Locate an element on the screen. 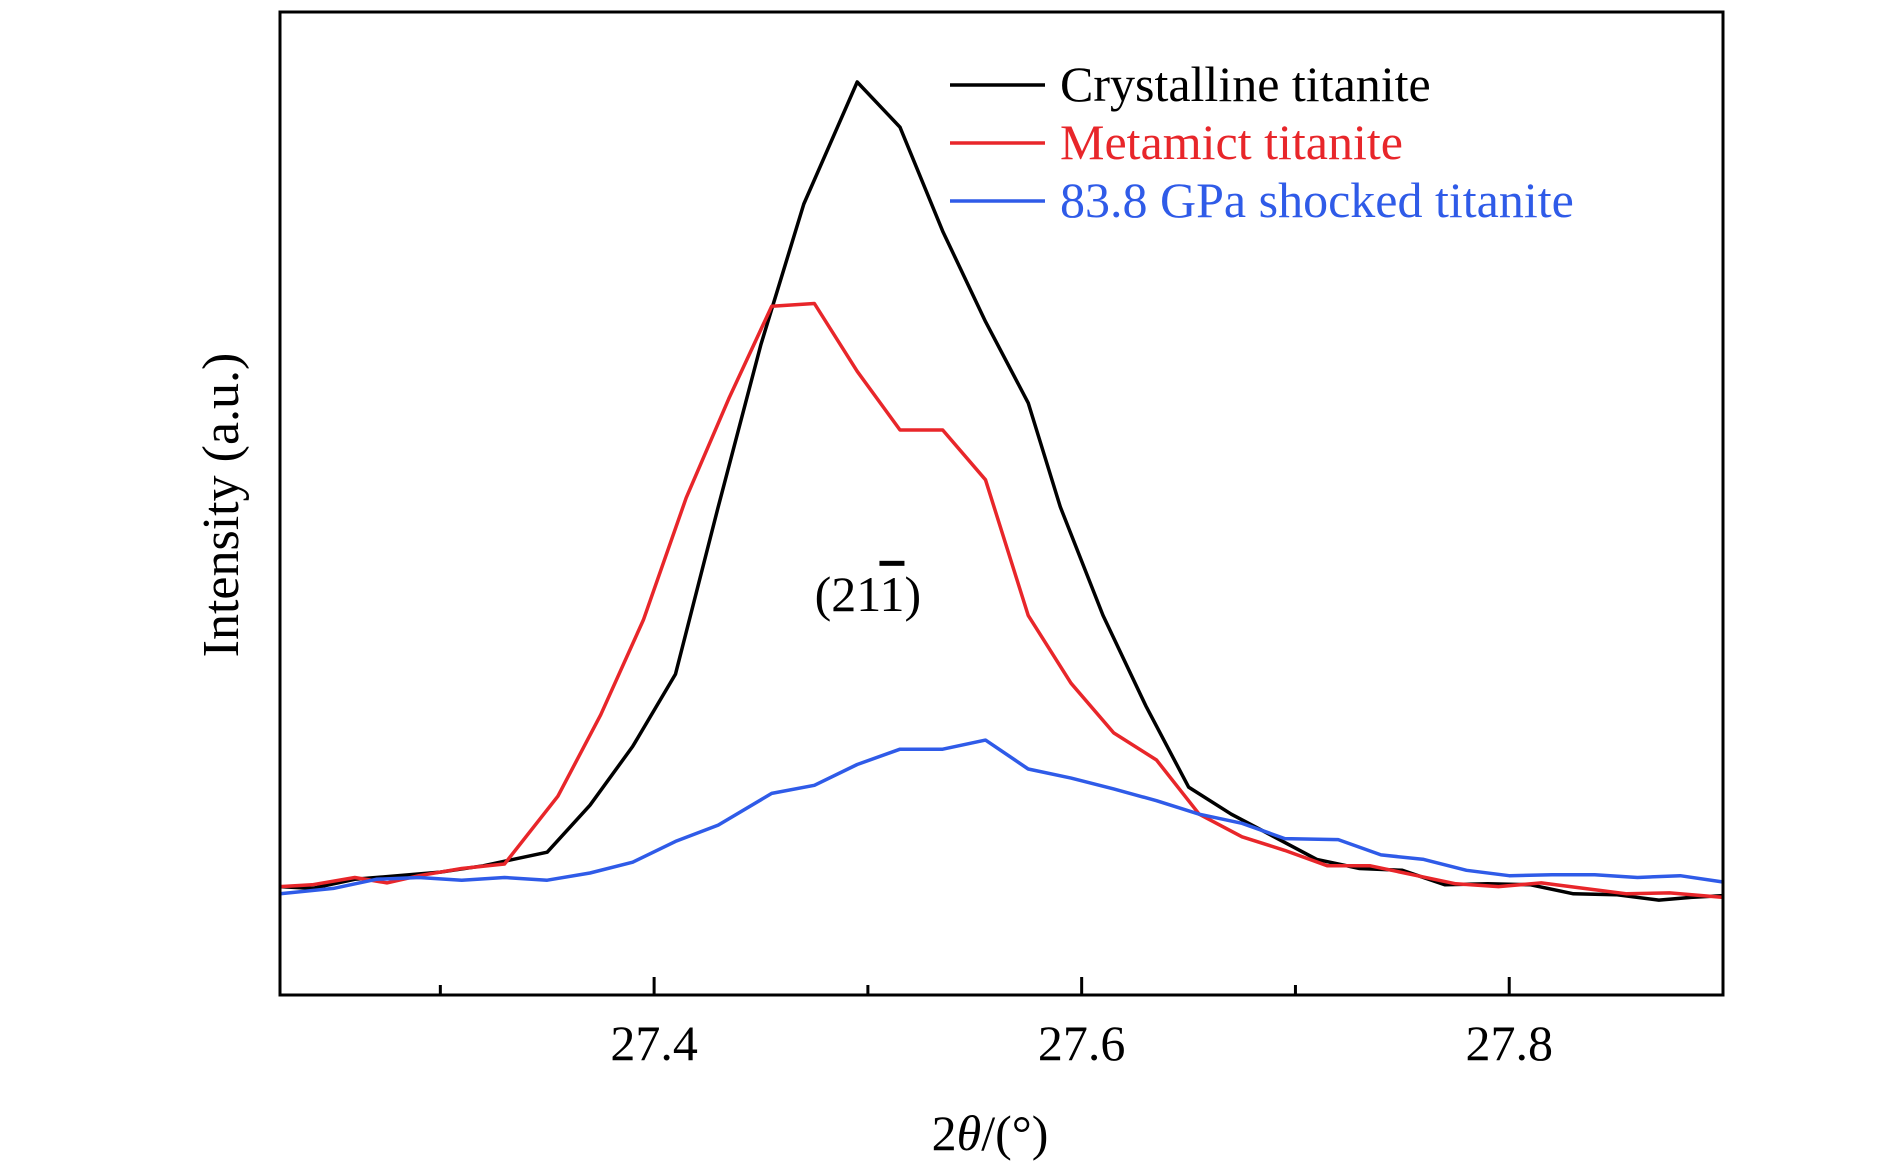  x-axis-label-symbol: θ is located at coordinates (969, 1133).